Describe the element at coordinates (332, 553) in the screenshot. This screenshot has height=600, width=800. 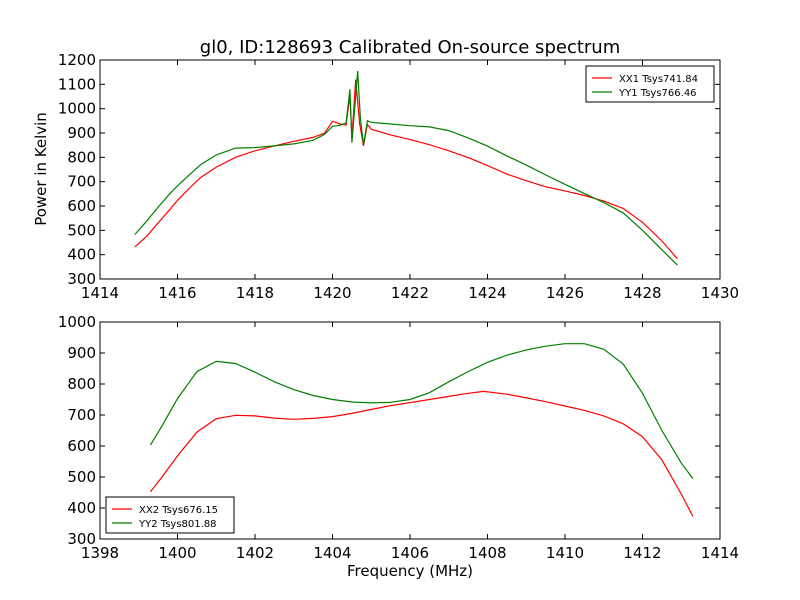
I see `x-tick-label: 1404` at that location.